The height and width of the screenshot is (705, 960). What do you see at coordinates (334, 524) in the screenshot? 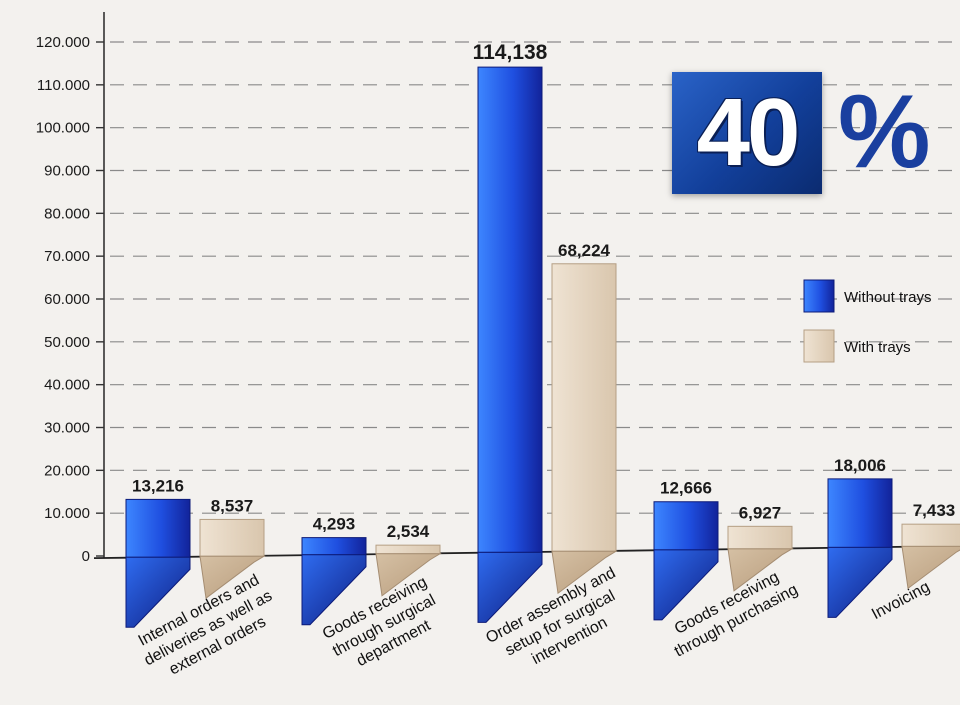
I see `data-label: 4,293` at bounding box center [334, 524].